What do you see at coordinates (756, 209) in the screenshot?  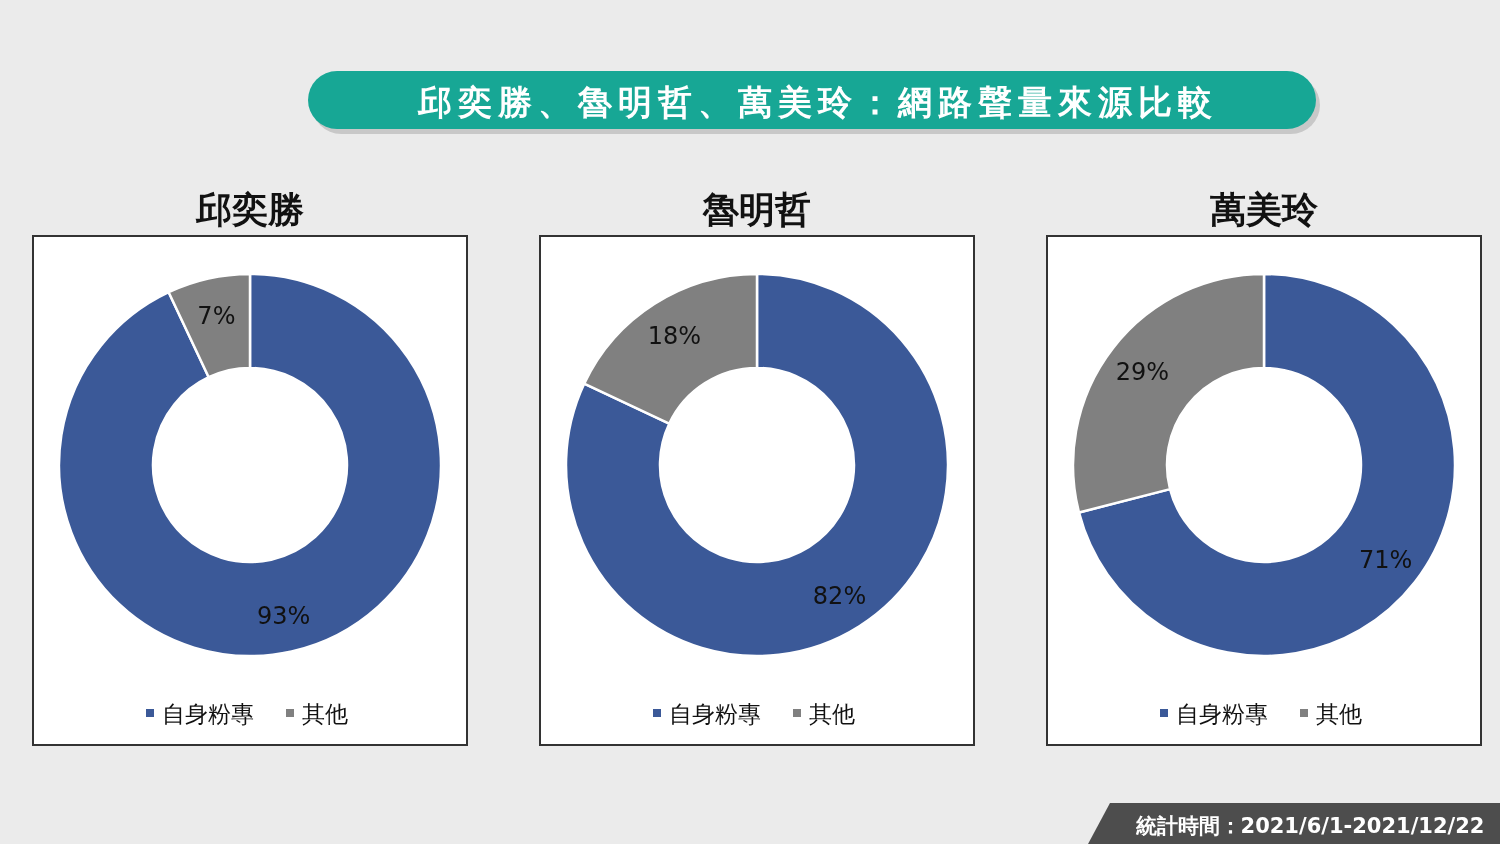 I see `chart-title: 魯明哲` at bounding box center [756, 209].